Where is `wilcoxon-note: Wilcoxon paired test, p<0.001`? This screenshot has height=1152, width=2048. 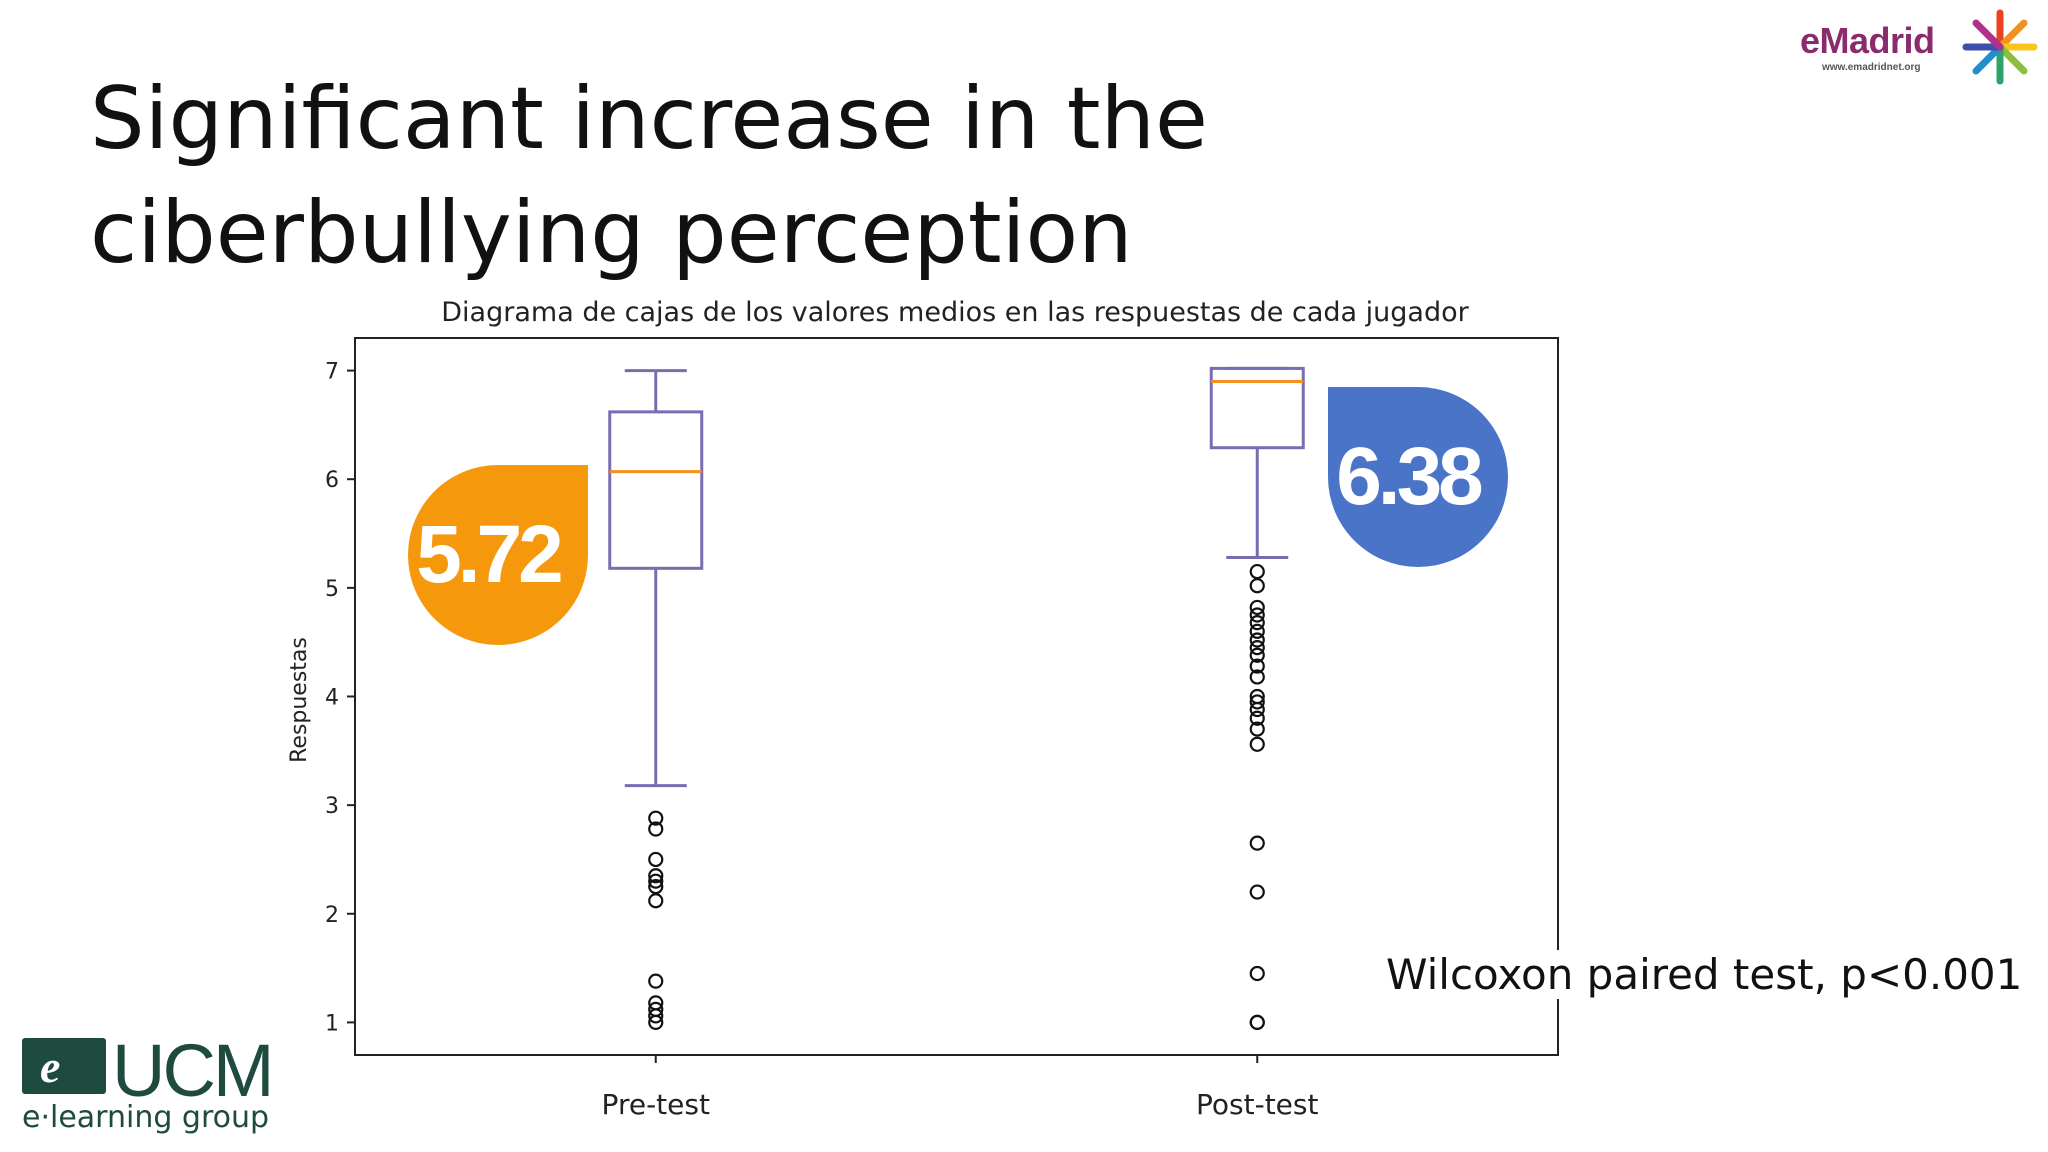 wilcoxon-note: Wilcoxon paired test, p<0.001 is located at coordinates (1704, 974).